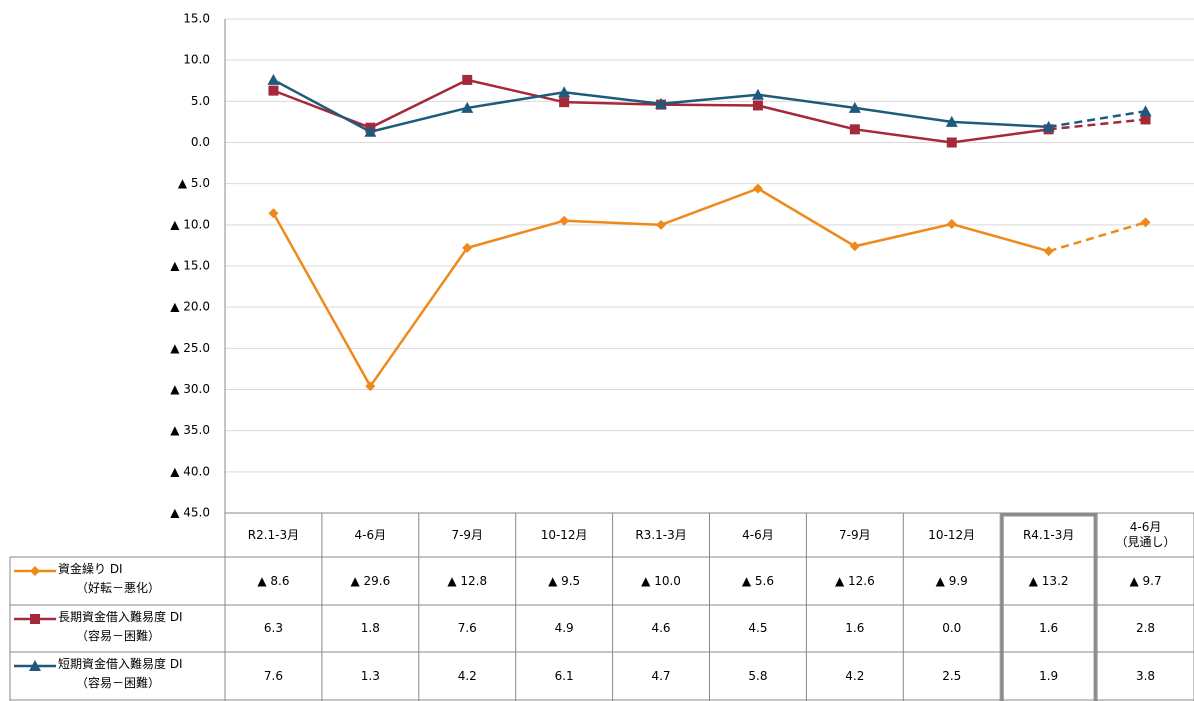 The width and height of the screenshot is (1194, 701). What do you see at coordinates (1049, 675) in the screenshot?
I see `data-label: 1.9` at bounding box center [1049, 675].